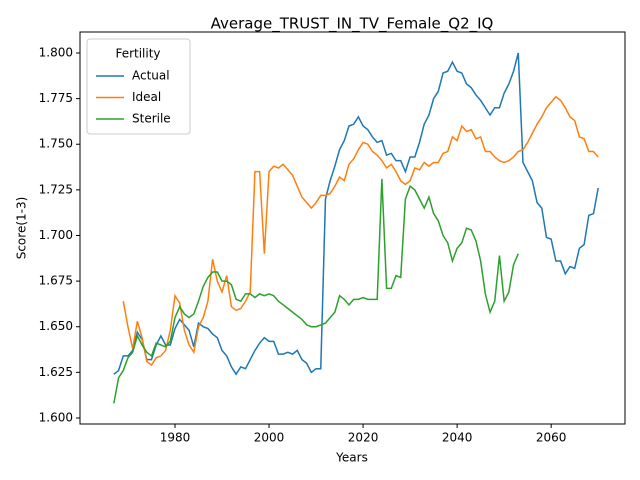  What do you see at coordinates (146, 97) in the screenshot?
I see `legend-label: Ideal` at bounding box center [146, 97].